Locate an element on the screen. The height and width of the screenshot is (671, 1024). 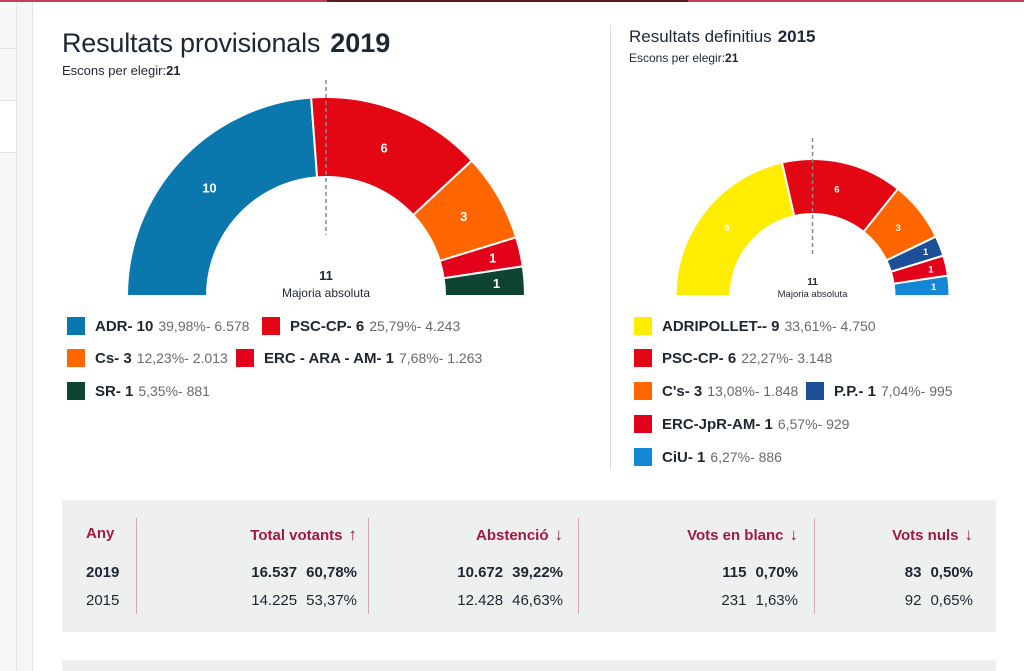
side-scroll-strip is located at coordinates (25, 336).